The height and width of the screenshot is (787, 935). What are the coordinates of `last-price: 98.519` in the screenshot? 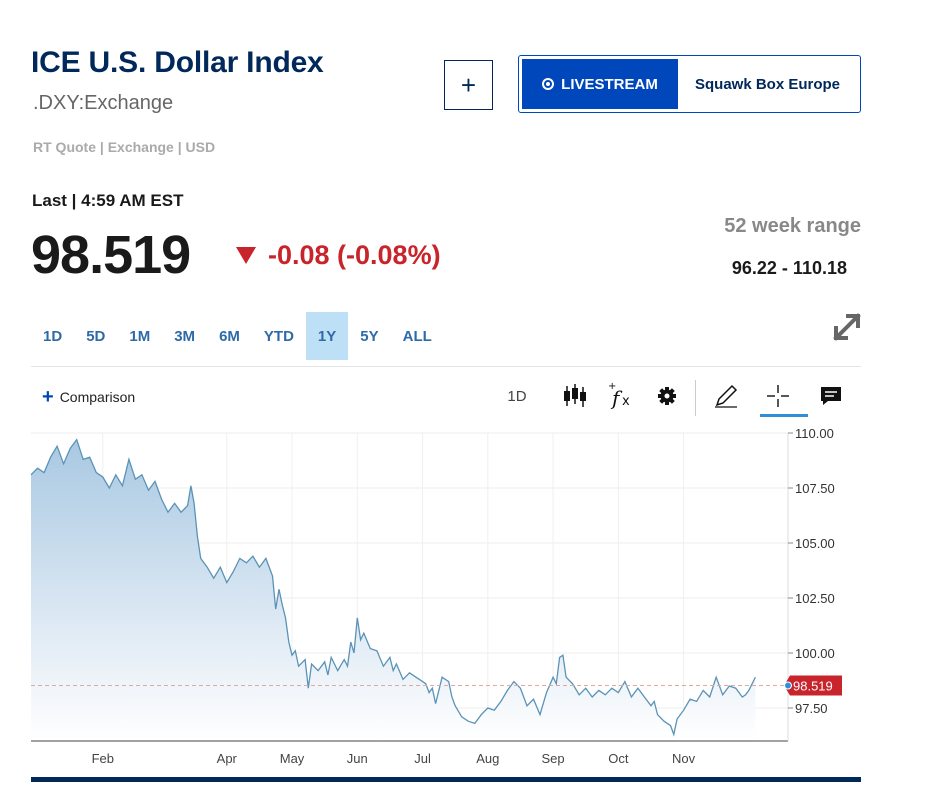 It's located at (111, 255).